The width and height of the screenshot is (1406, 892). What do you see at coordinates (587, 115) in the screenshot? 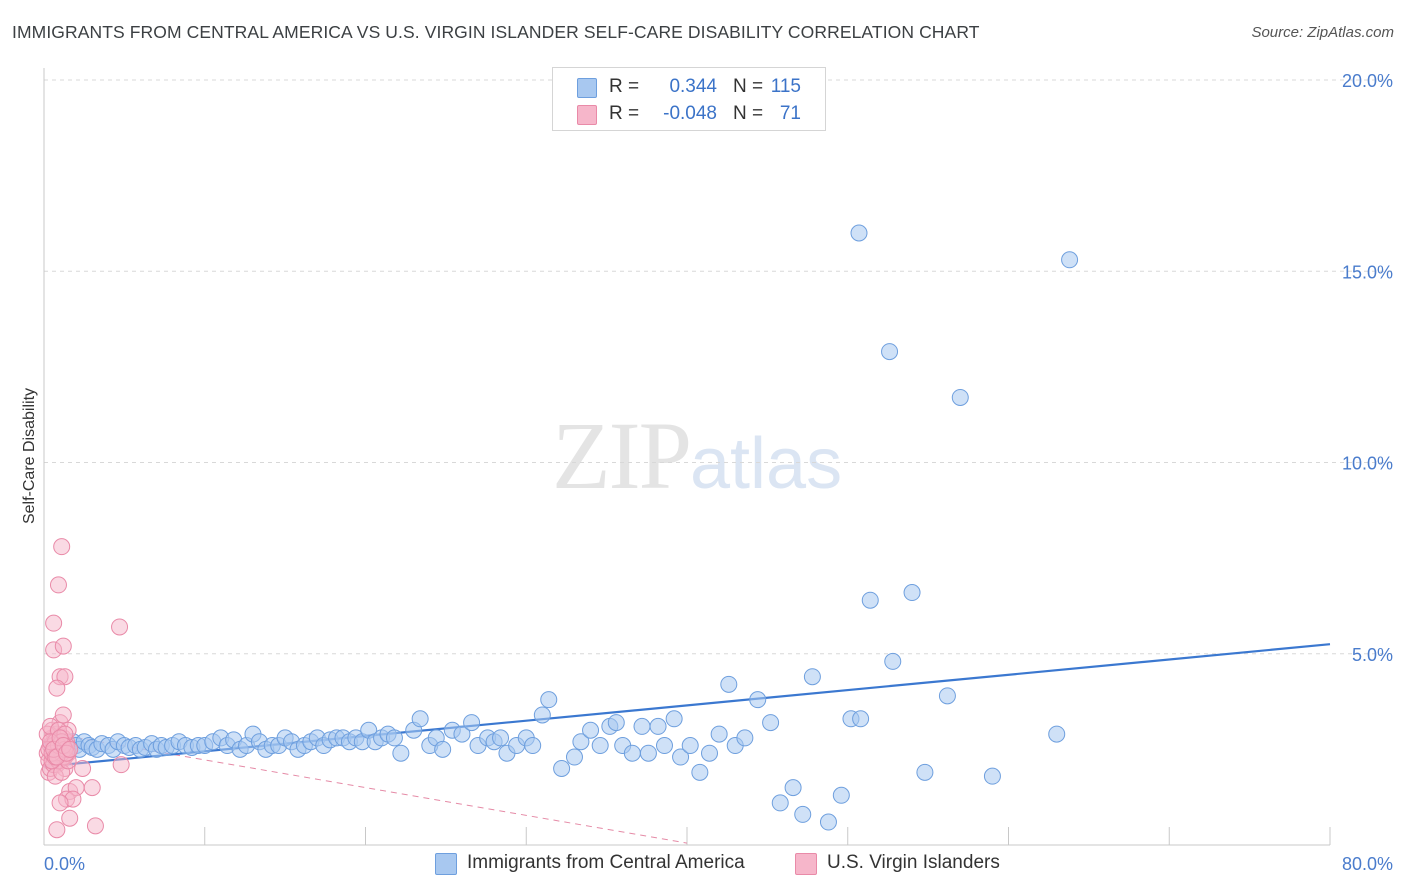
I see `legend-swatch-pink` at bounding box center [587, 115].